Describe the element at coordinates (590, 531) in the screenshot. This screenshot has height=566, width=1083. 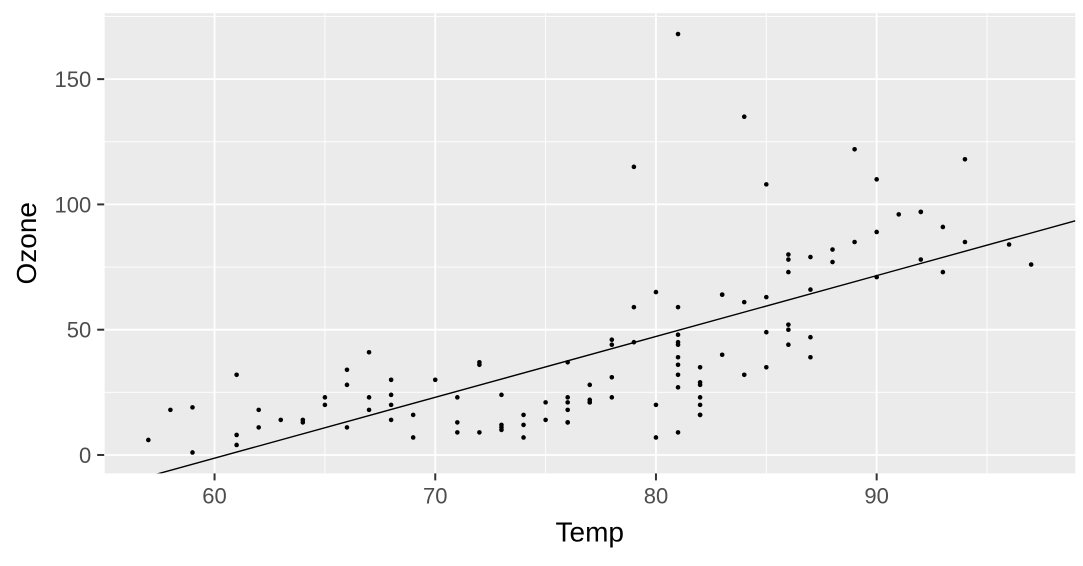
I see `x-axis-title: Temp` at that location.